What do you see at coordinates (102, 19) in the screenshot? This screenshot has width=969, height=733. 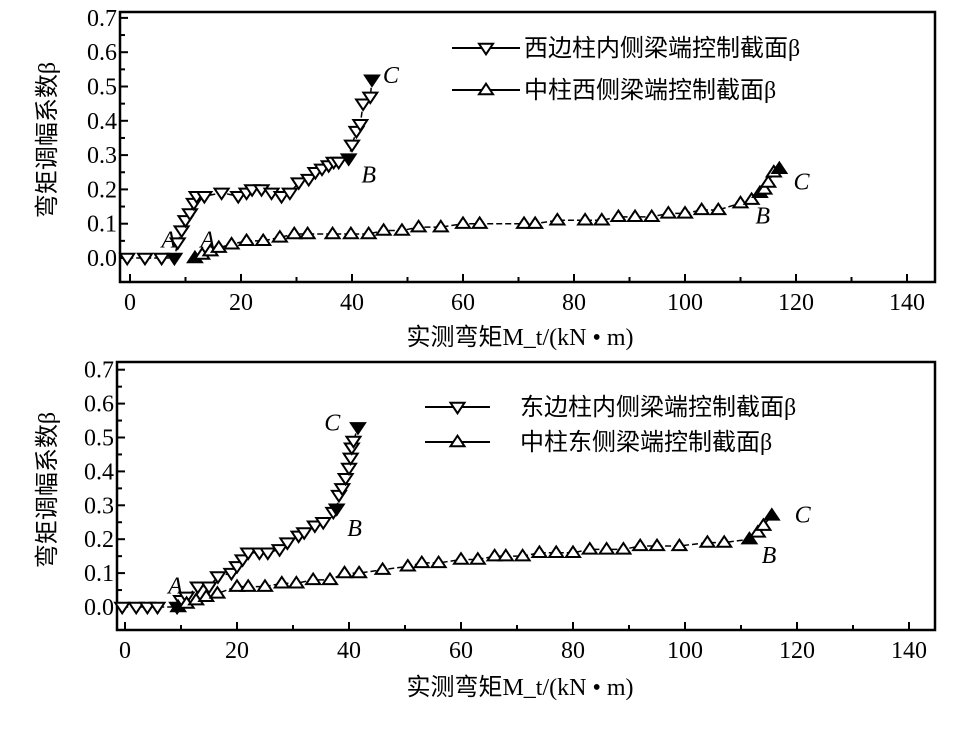 I see `y-tick-label: 0.7` at bounding box center [102, 19].